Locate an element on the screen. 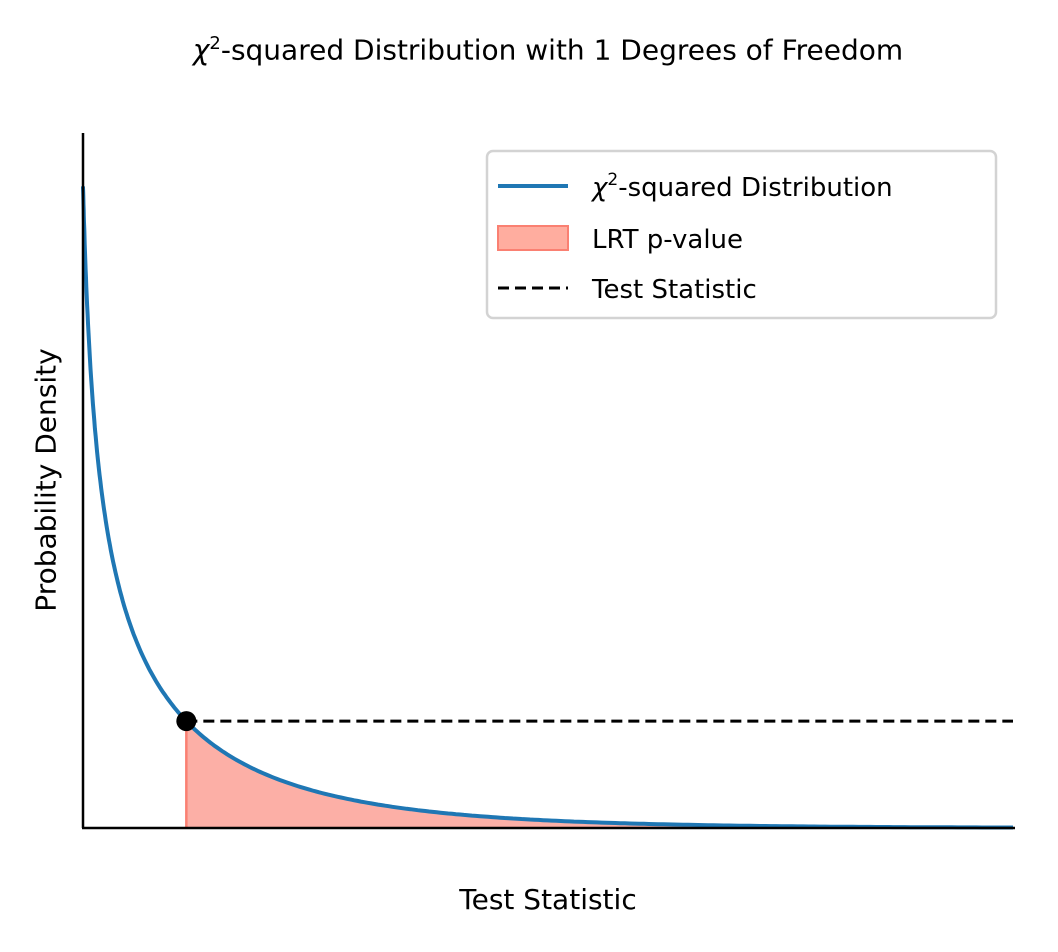  test-statistic-point is located at coordinates (186, 721).